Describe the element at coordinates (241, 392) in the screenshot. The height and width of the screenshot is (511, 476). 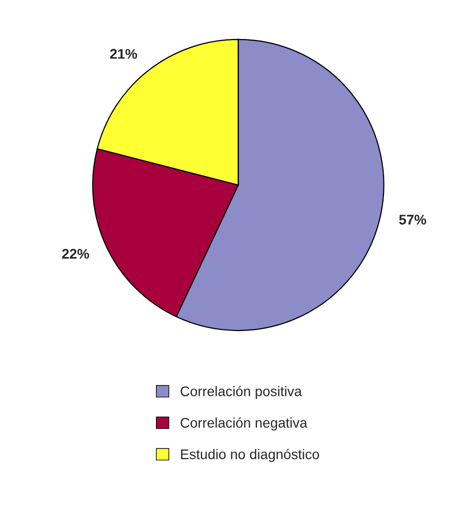
I see `legend-label: Correlación positiva` at that location.